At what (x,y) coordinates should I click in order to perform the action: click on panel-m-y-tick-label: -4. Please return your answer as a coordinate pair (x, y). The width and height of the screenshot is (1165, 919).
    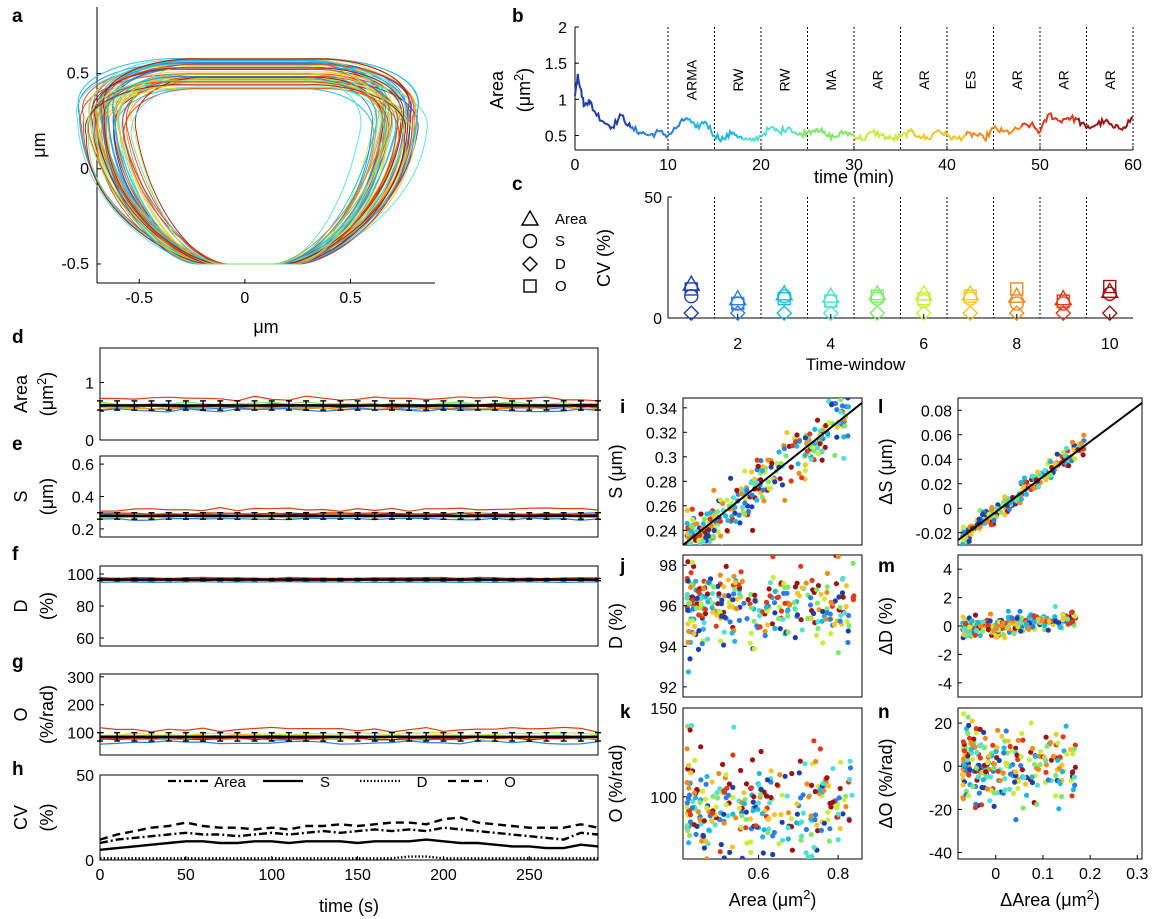
    Looking at the image, I should click on (945, 684).